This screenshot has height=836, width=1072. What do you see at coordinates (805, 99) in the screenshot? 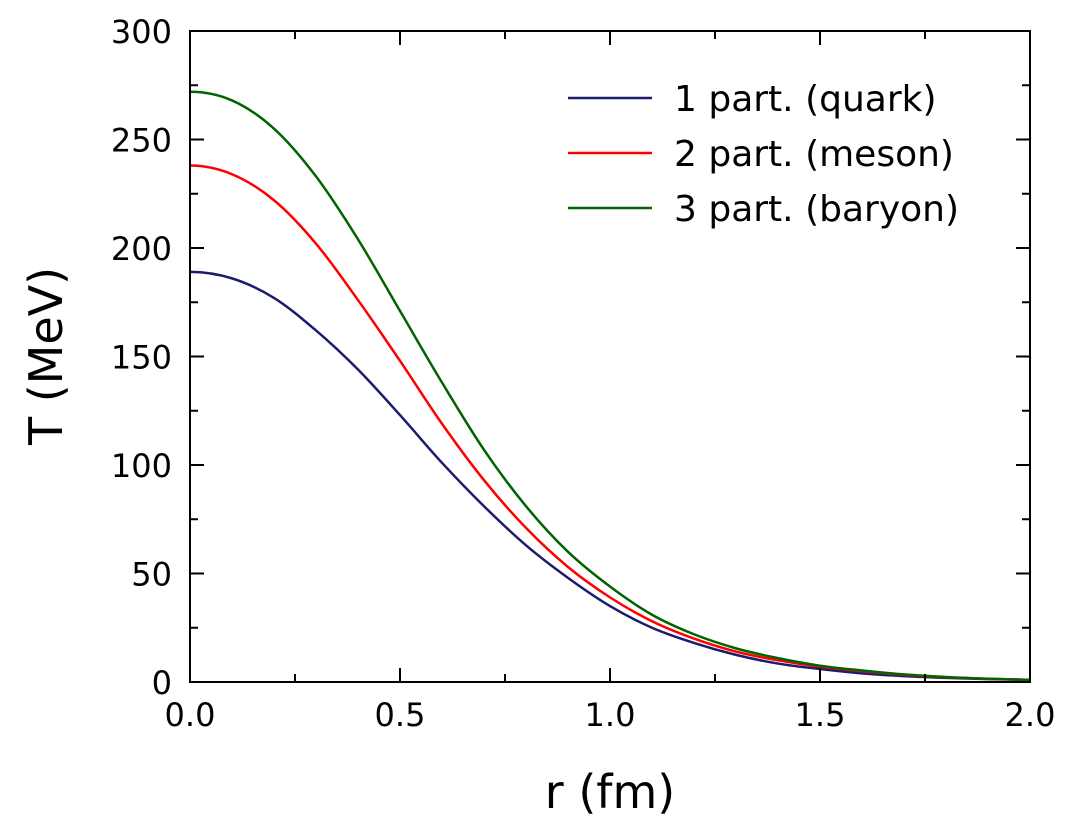
I see `legend-label-1: 1 part. (quark)` at bounding box center [805, 99].